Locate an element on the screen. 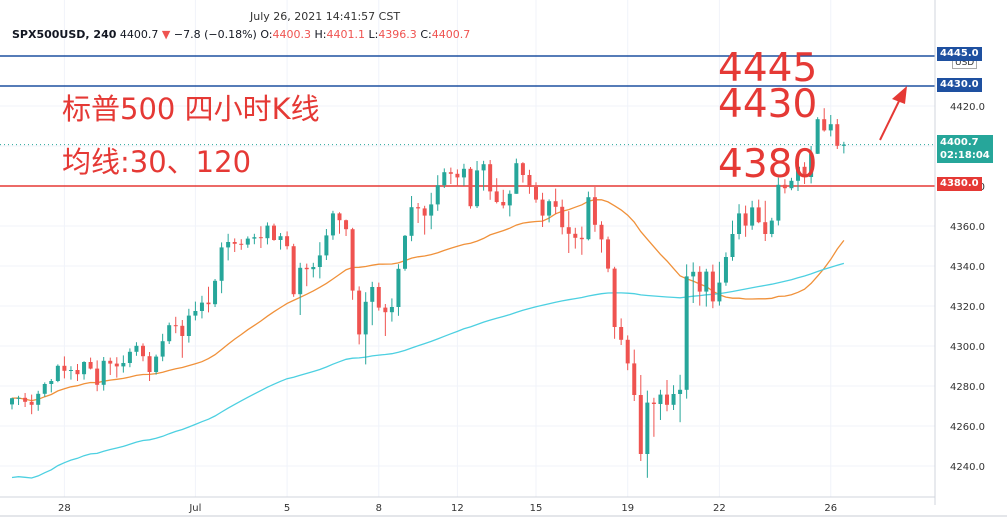 The width and height of the screenshot is (1007, 525). price-tick-label: 4240.0 is located at coordinates (967, 467).